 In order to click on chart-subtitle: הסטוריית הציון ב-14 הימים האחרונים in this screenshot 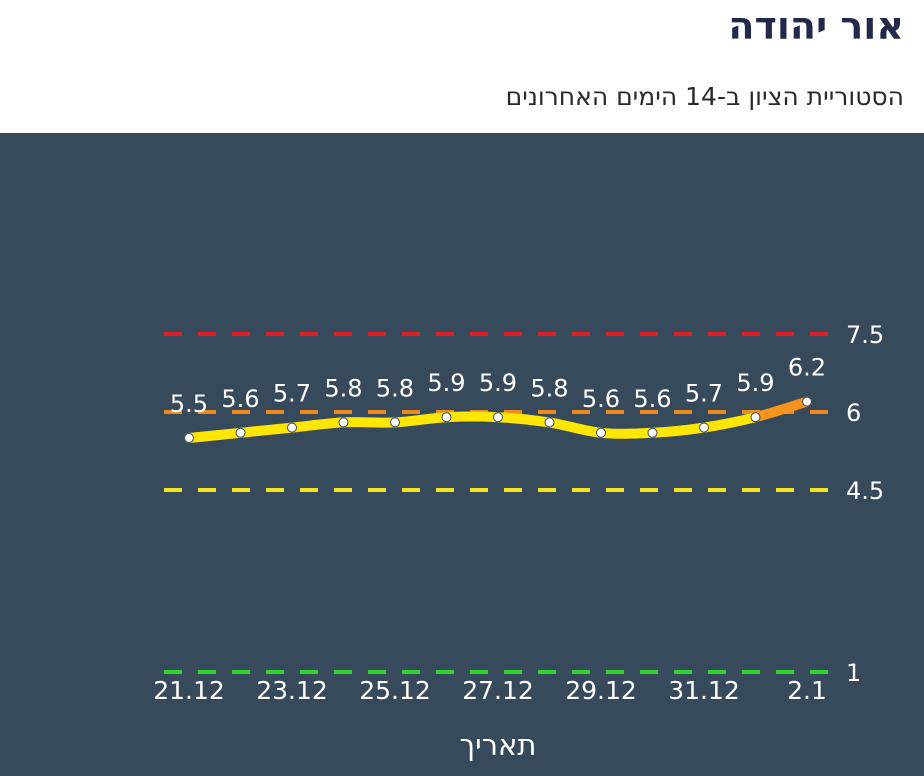, I will do `click(704, 96)`.